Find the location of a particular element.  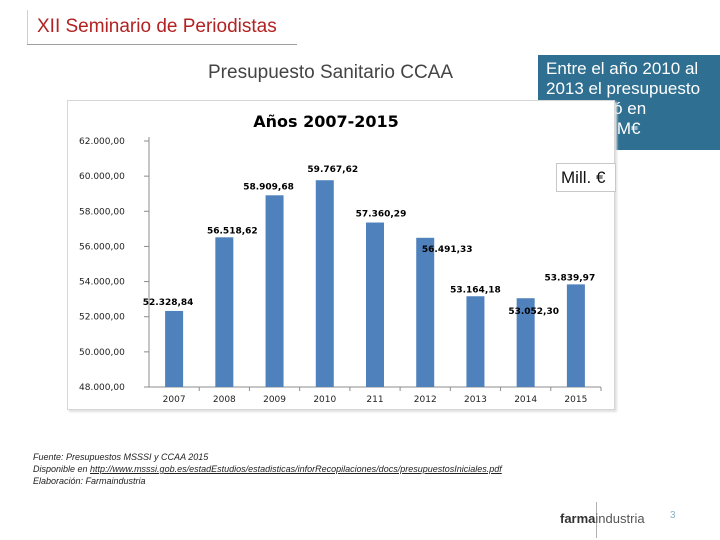

header-vertical-rule is located at coordinates (27, 27).